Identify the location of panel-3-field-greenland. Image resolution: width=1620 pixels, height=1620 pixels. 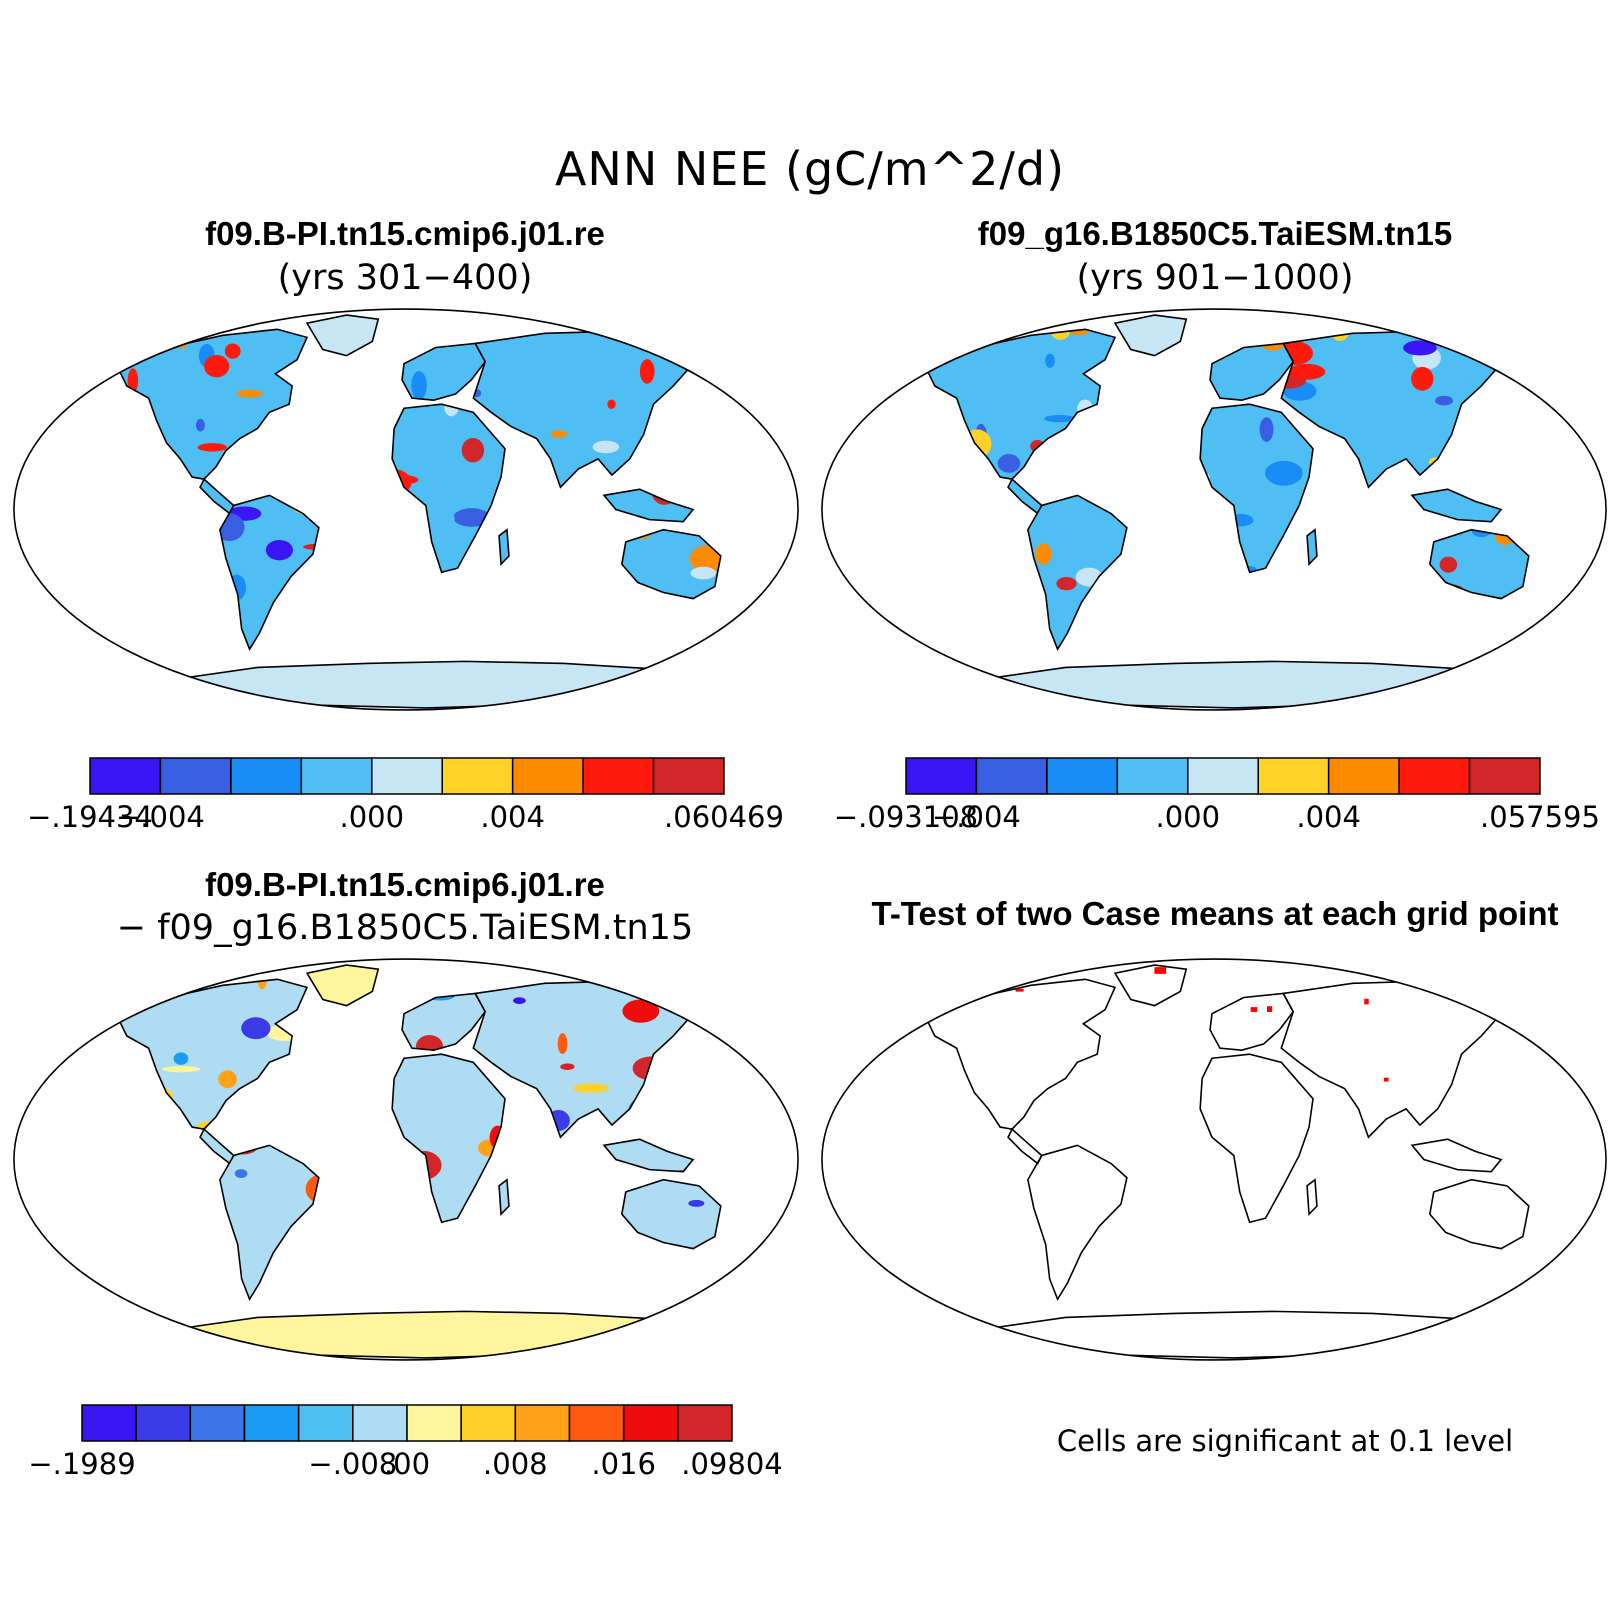
(343, 985).